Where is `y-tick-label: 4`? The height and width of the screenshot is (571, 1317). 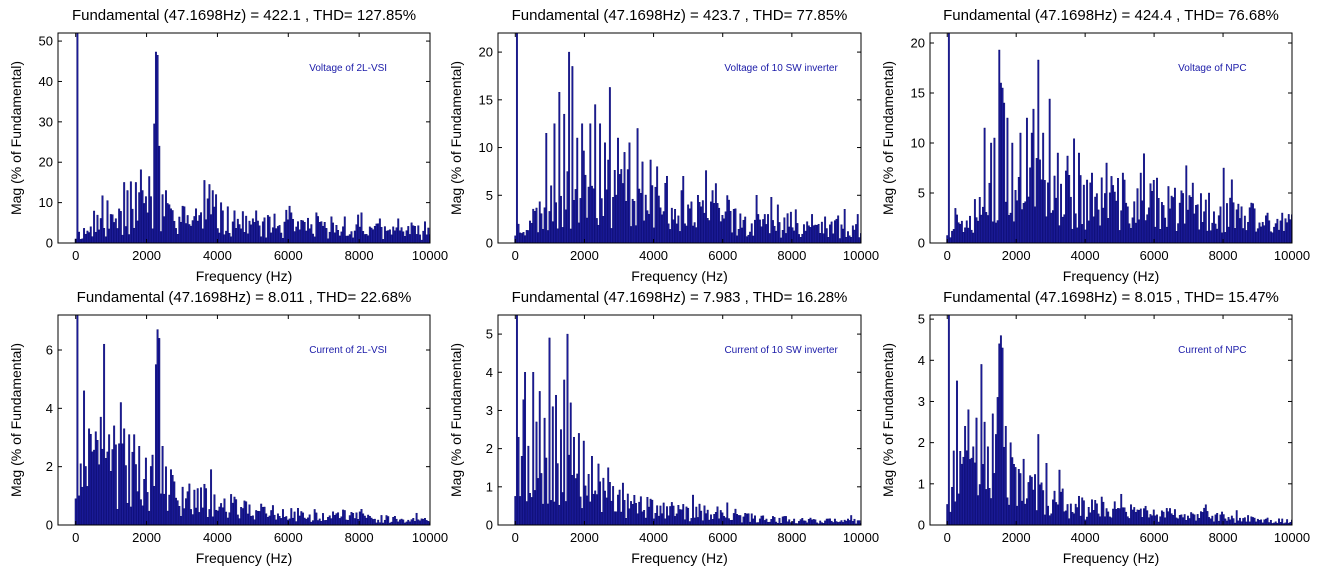
y-tick-label: 4 is located at coordinates (921, 360).